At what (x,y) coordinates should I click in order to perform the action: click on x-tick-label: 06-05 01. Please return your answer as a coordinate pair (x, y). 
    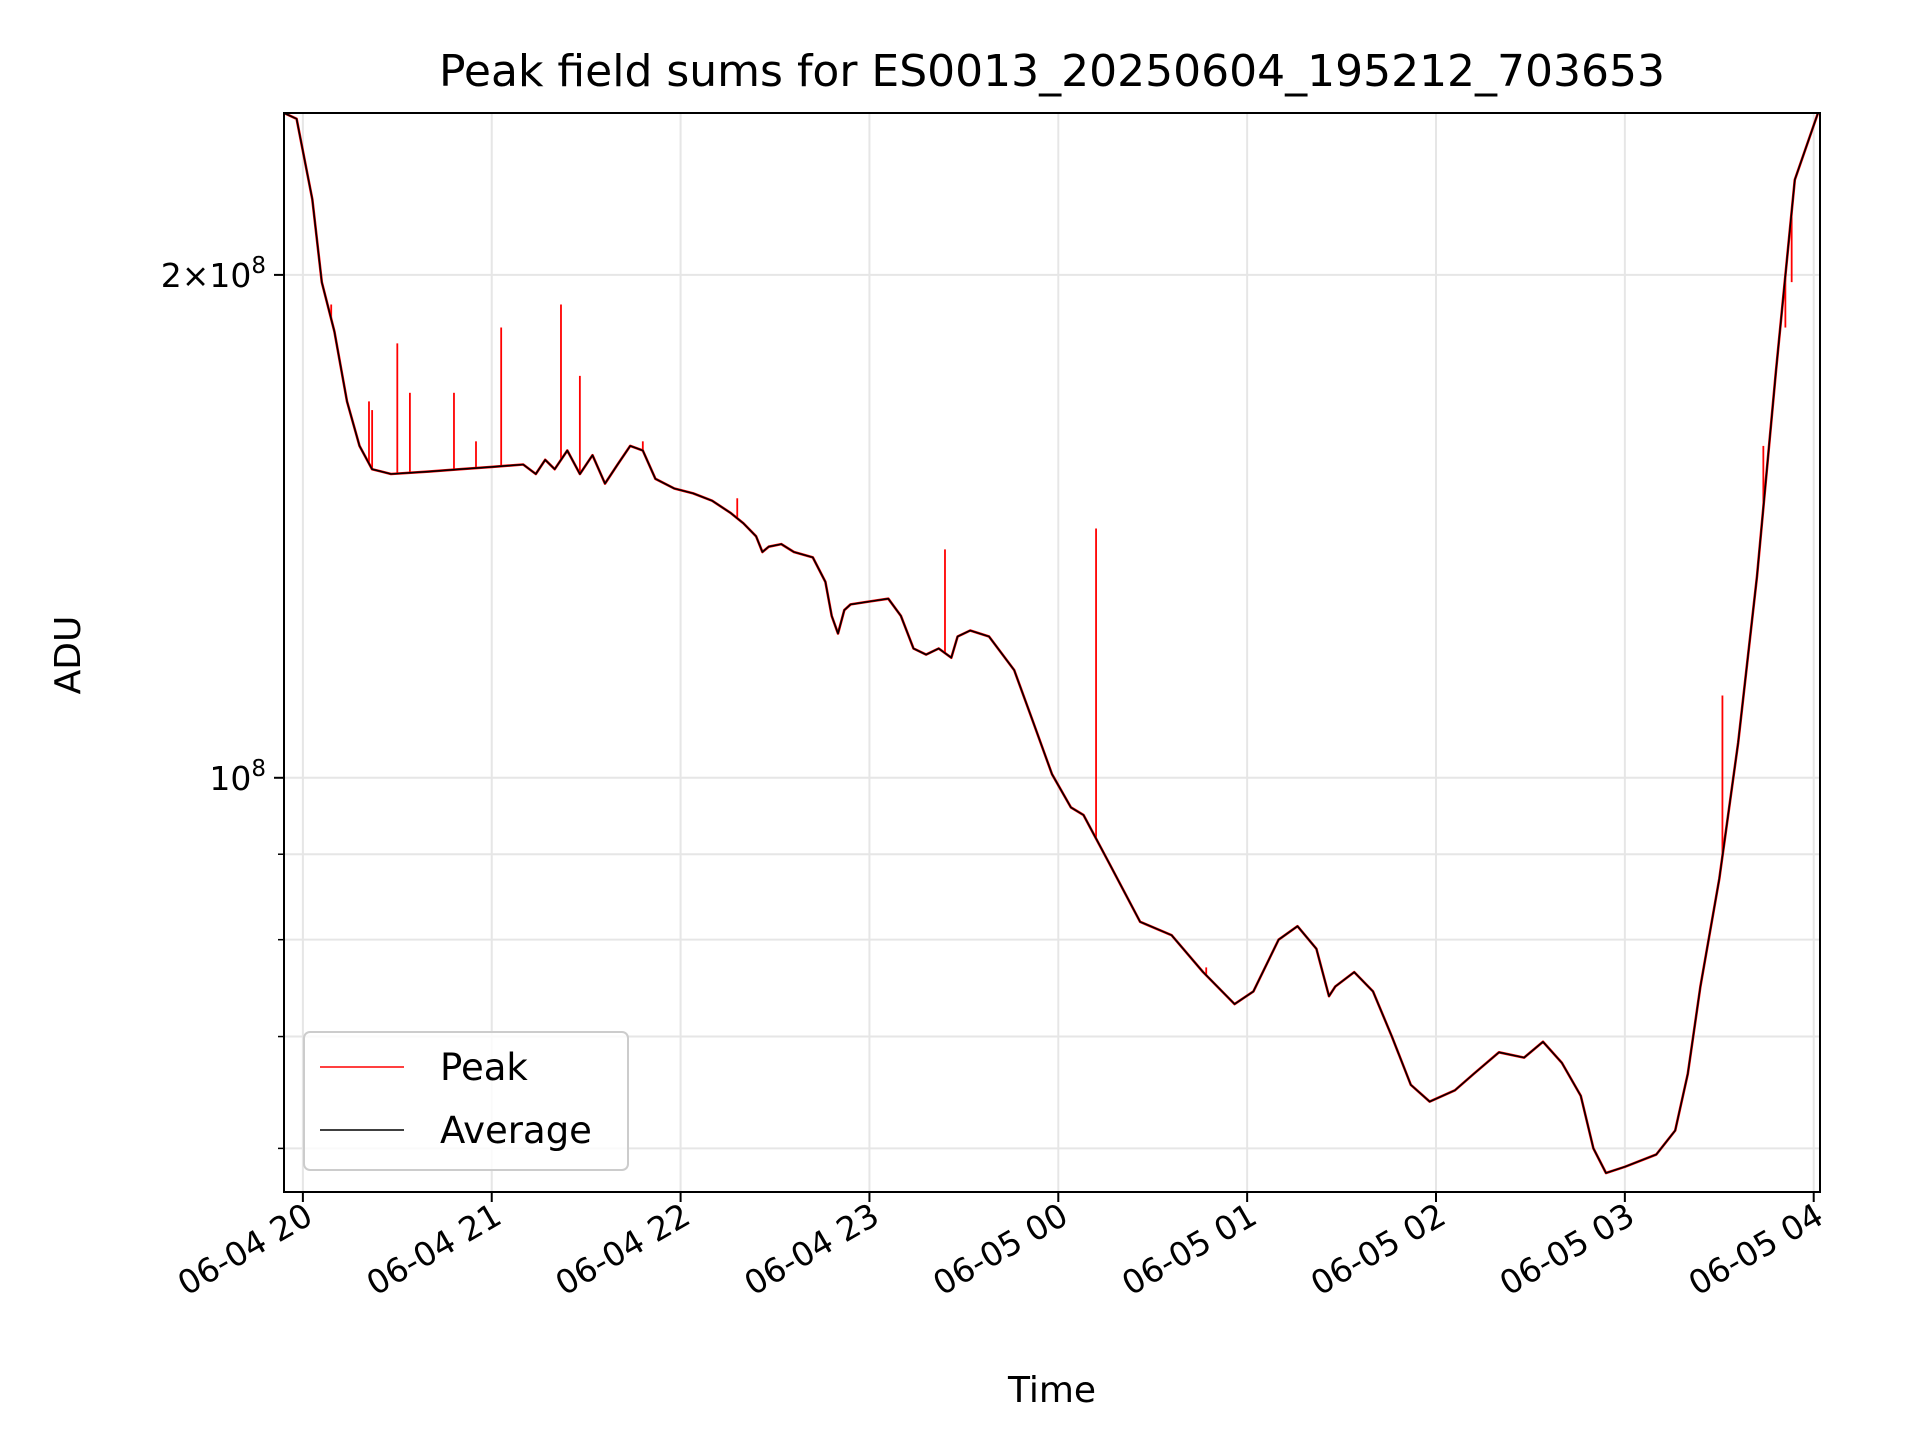
    Looking at the image, I should click on (1189, 1249).